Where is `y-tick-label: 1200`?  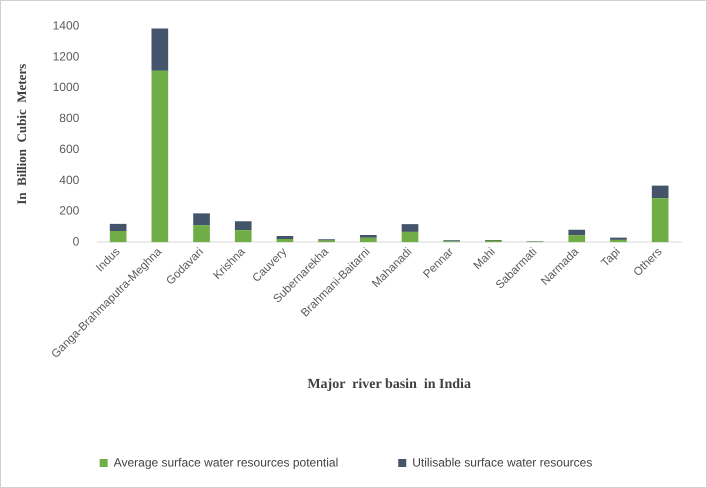
y-tick-label: 1200 is located at coordinates (66, 56).